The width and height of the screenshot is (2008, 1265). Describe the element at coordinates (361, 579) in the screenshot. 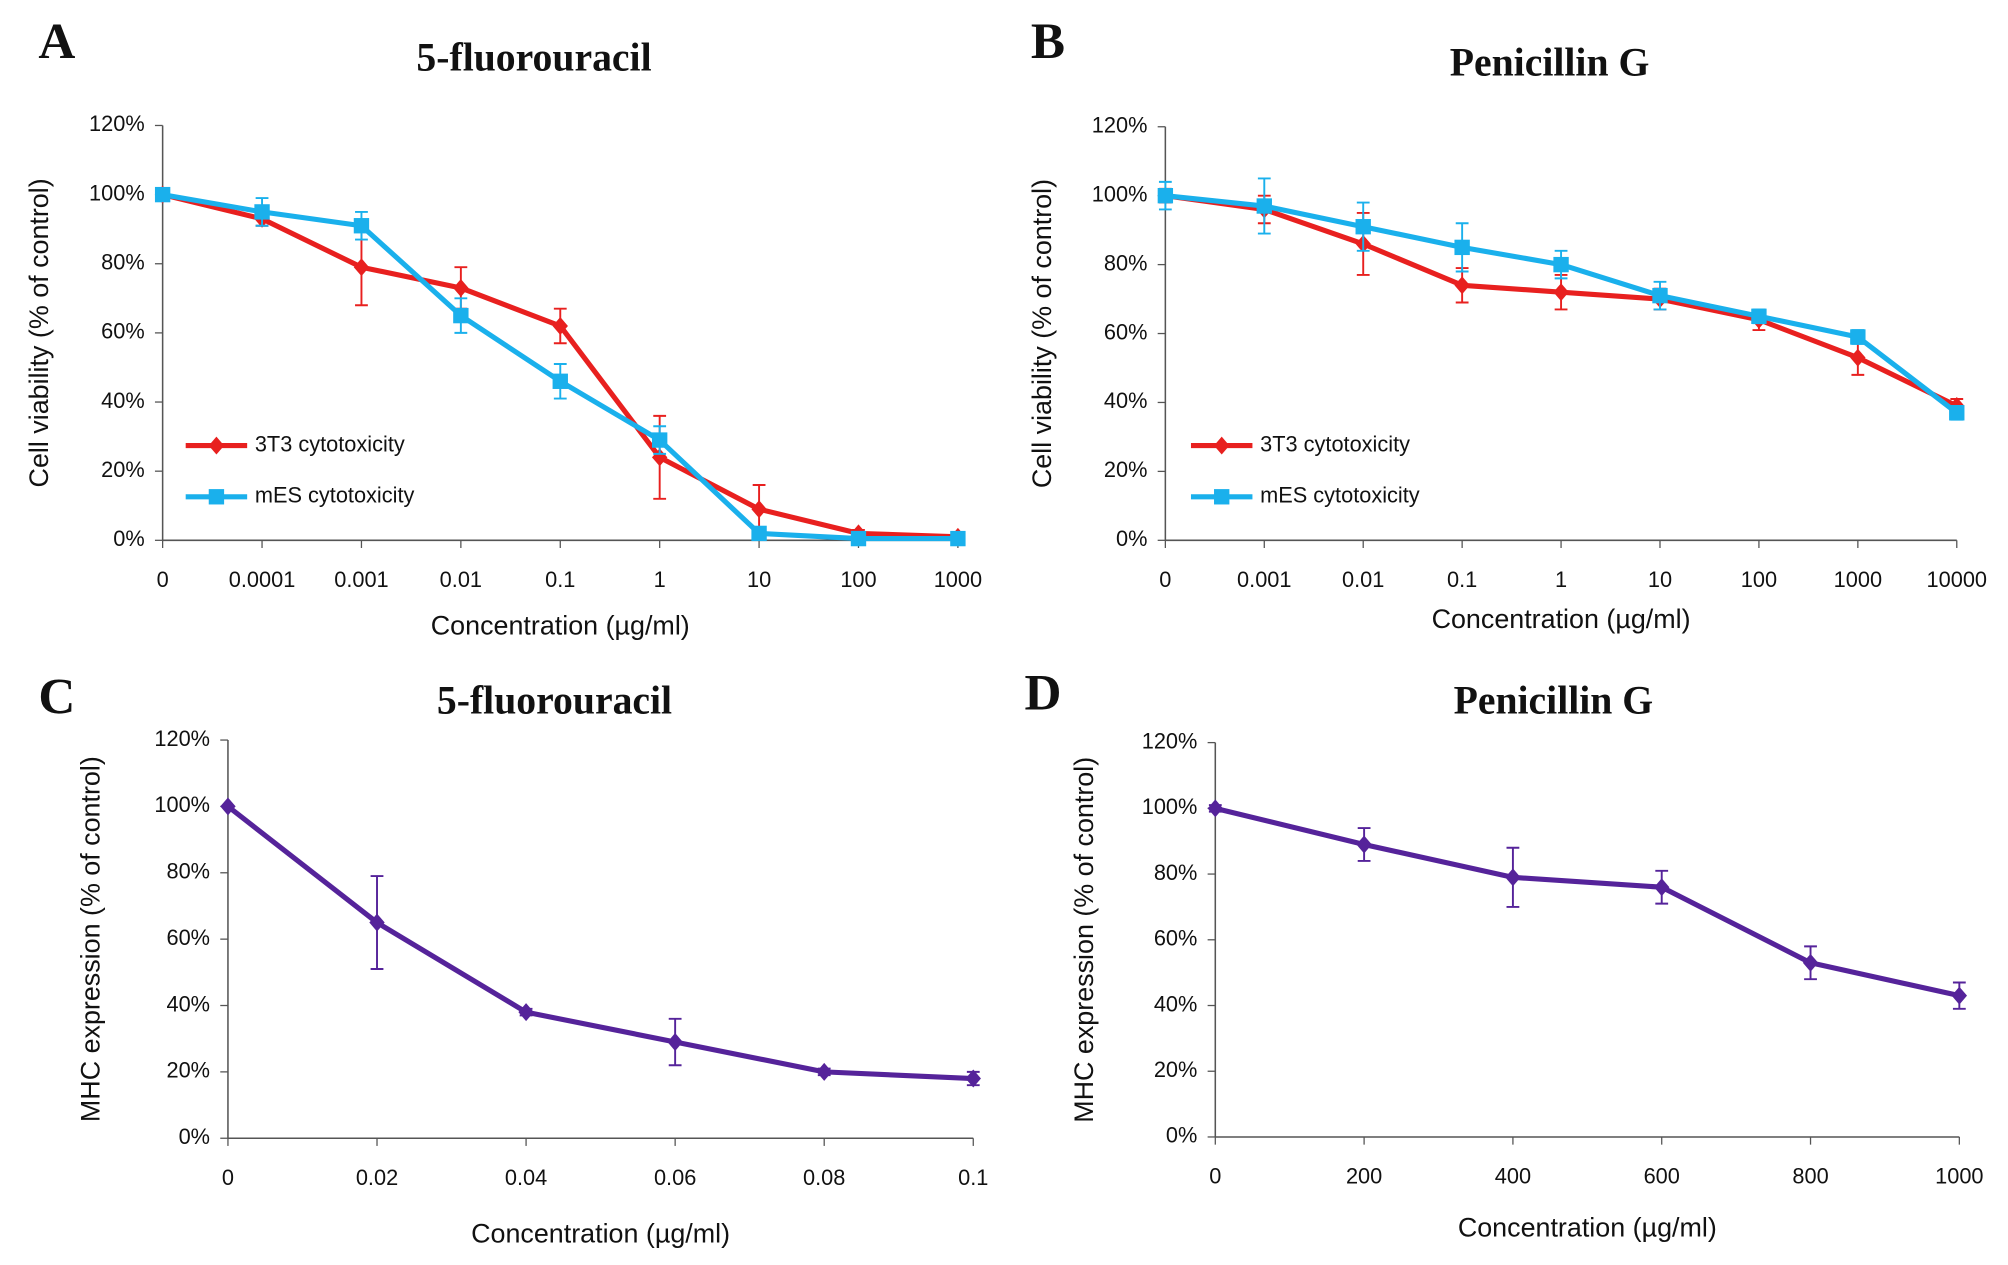

I see `x-tick-label: 0.001` at that location.